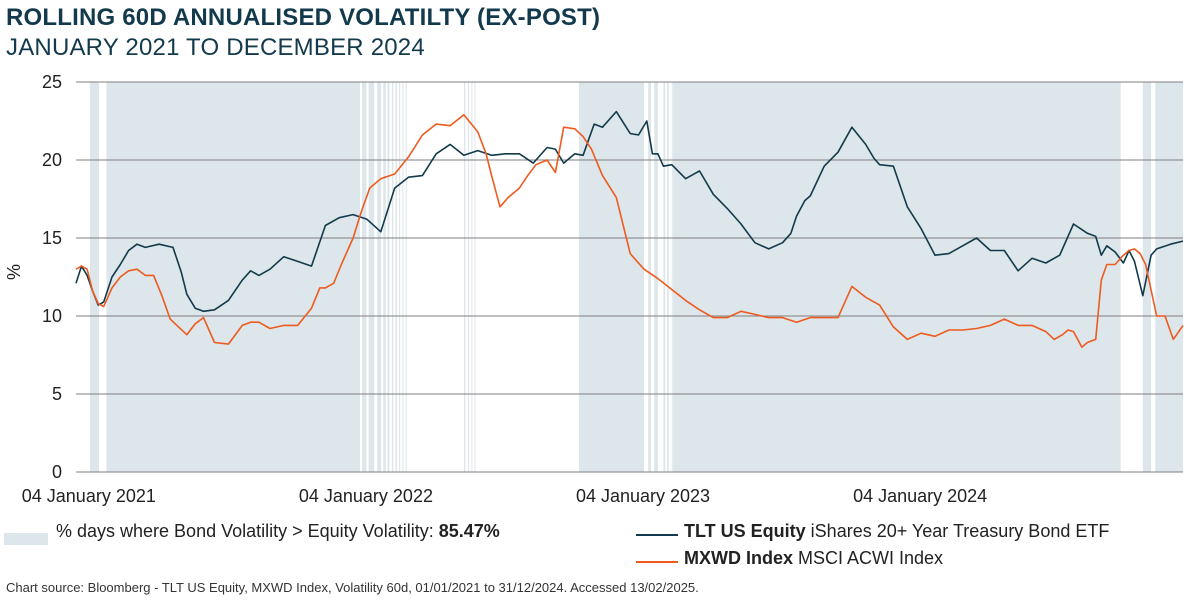 Image resolution: width=1200 pixels, height=600 pixels. Describe the element at coordinates (957, 531) in the screenshot. I see `legend-tlt-desc: iShares 20+ Year Treasury Bond ETF` at that location.